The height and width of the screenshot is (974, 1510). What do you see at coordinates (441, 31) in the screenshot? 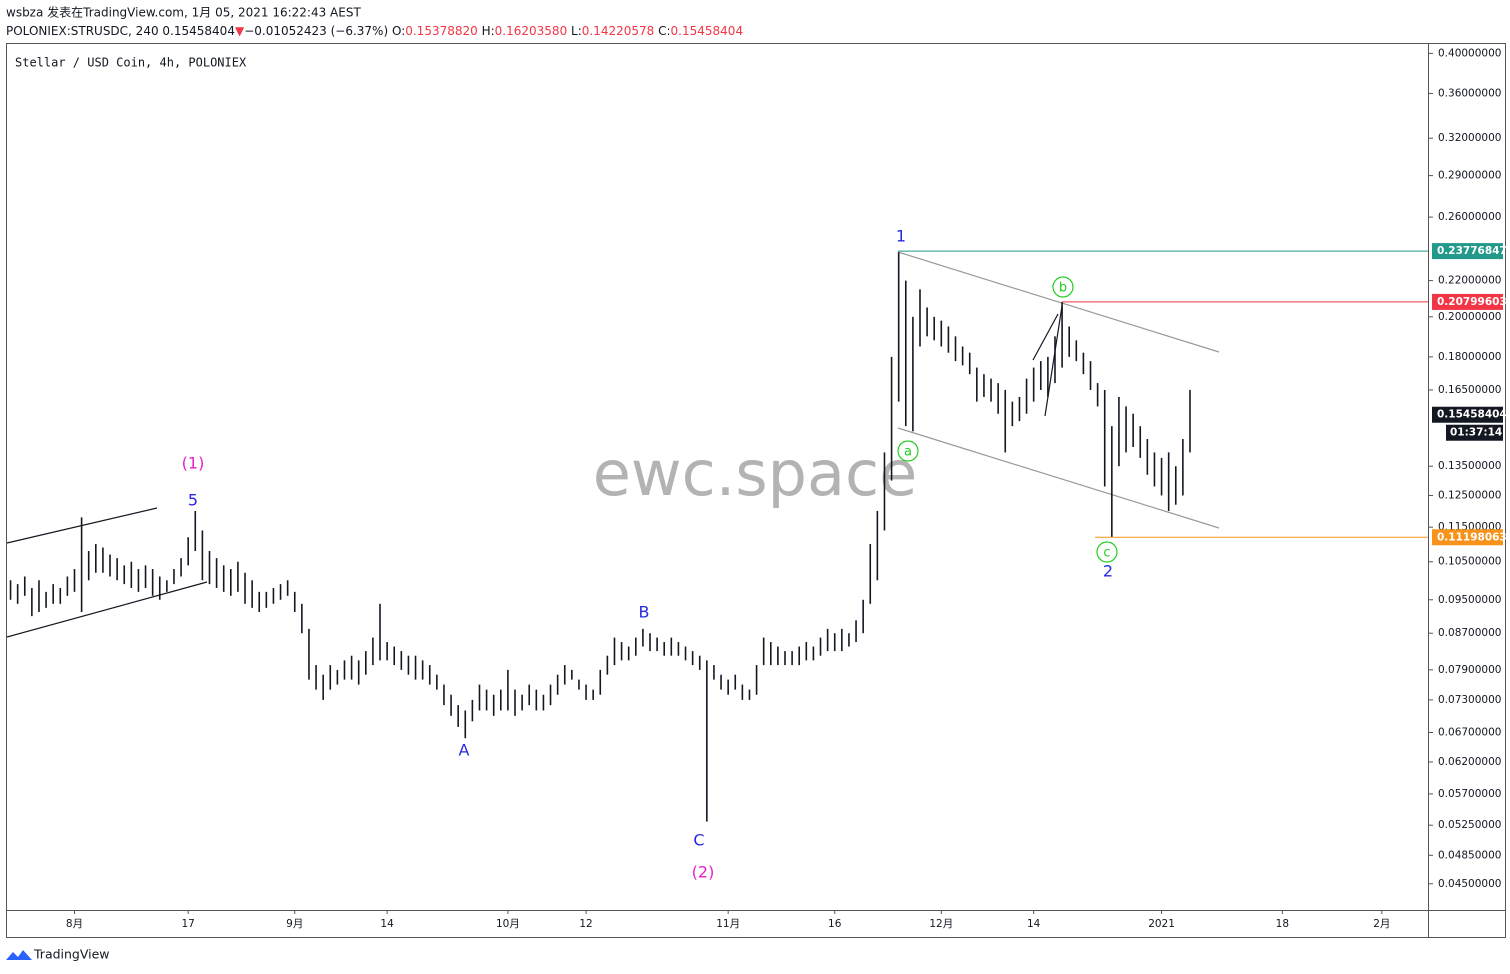
I see `open: 0.15378820` at bounding box center [441, 31].